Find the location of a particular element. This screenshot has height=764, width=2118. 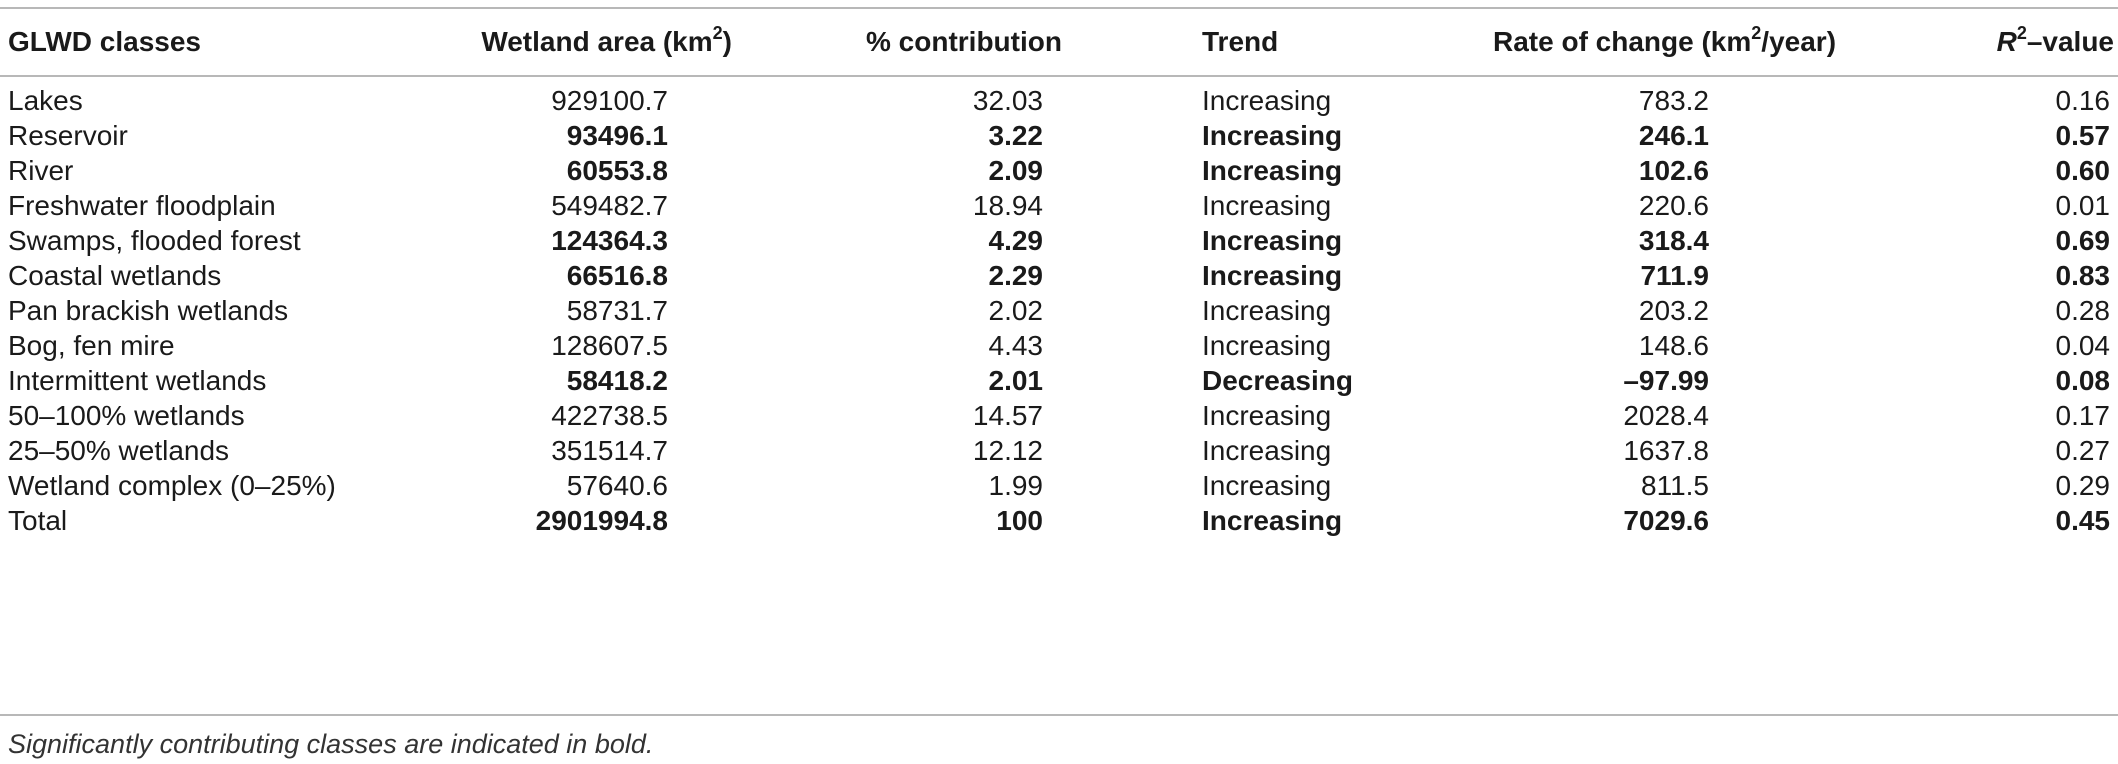

cell-wetland-area: 128607.5 is located at coordinates (609, 345).